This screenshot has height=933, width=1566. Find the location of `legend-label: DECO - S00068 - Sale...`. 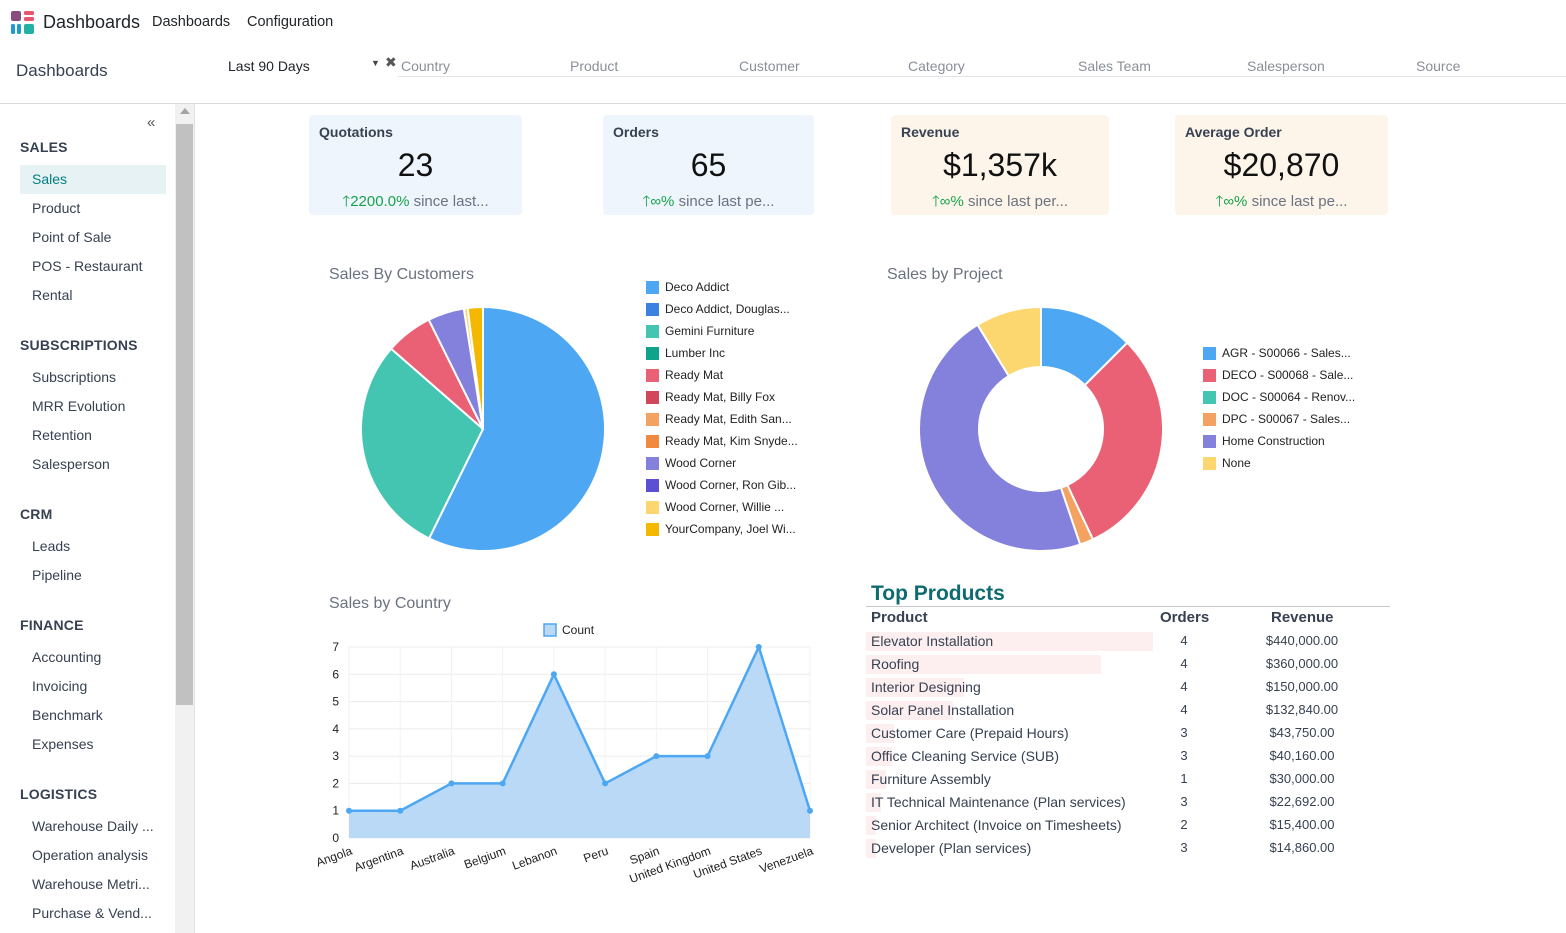

legend-label: DECO - S00068 - Sale... is located at coordinates (1288, 375).